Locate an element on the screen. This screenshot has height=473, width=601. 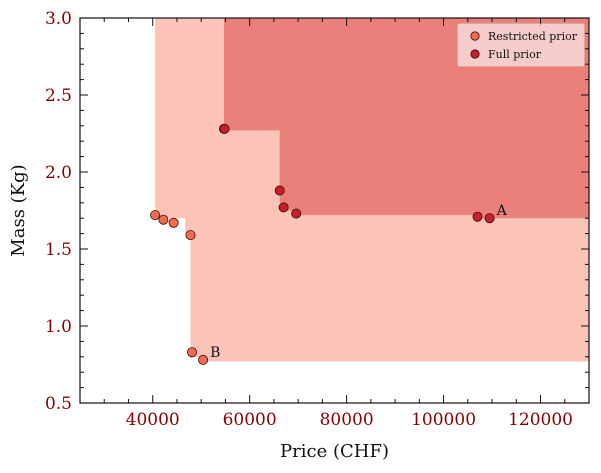
y-axis-label: Mass (Kg) is located at coordinates (18, 210).